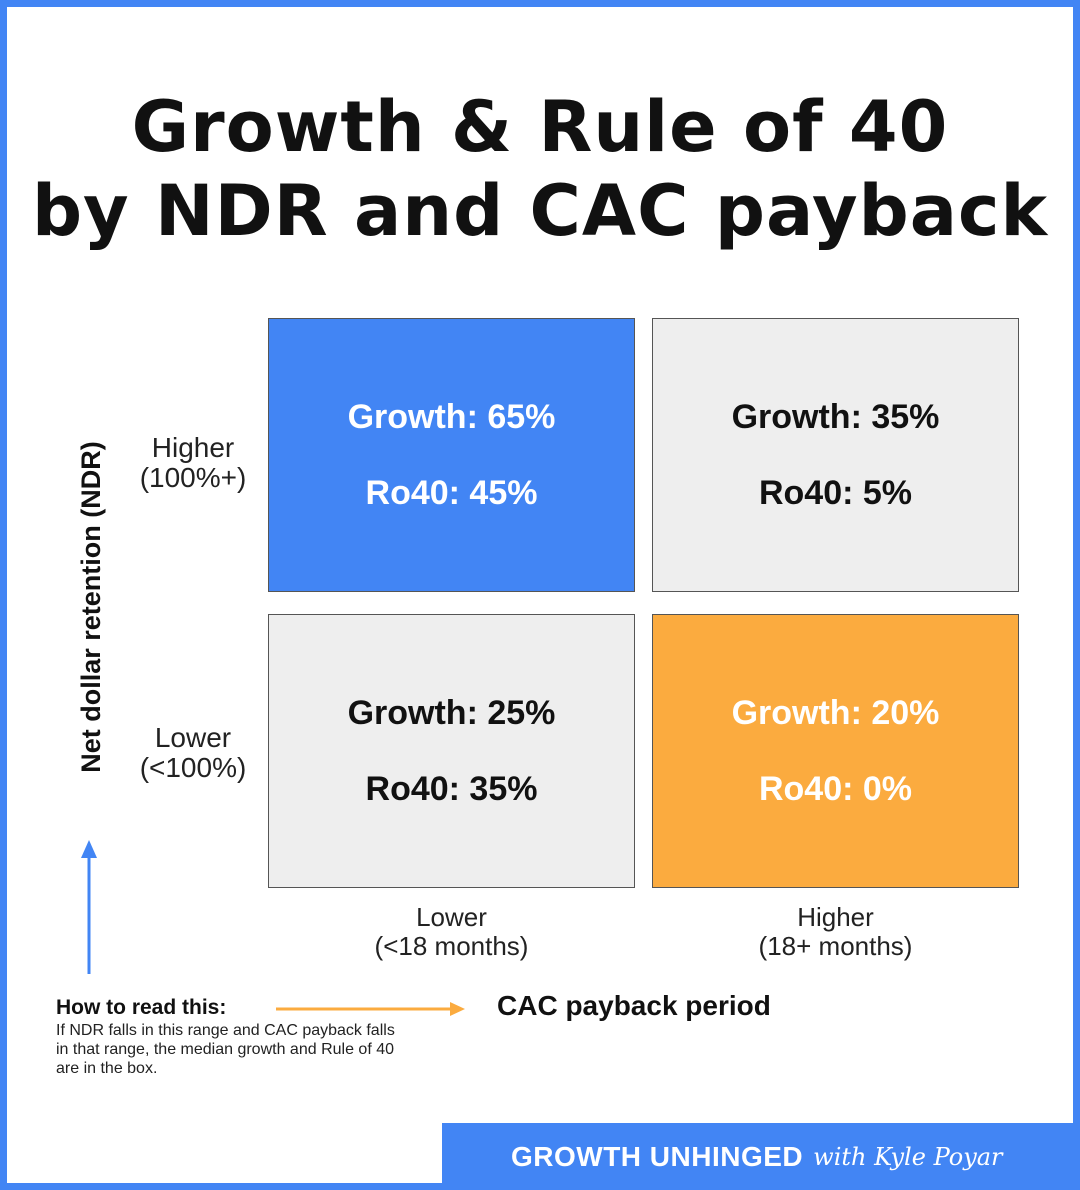 Image resolution: width=1080 pixels, height=1190 pixels. Describe the element at coordinates (370, 1009) in the screenshot. I see `x-axis-arrow-icon` at that location.